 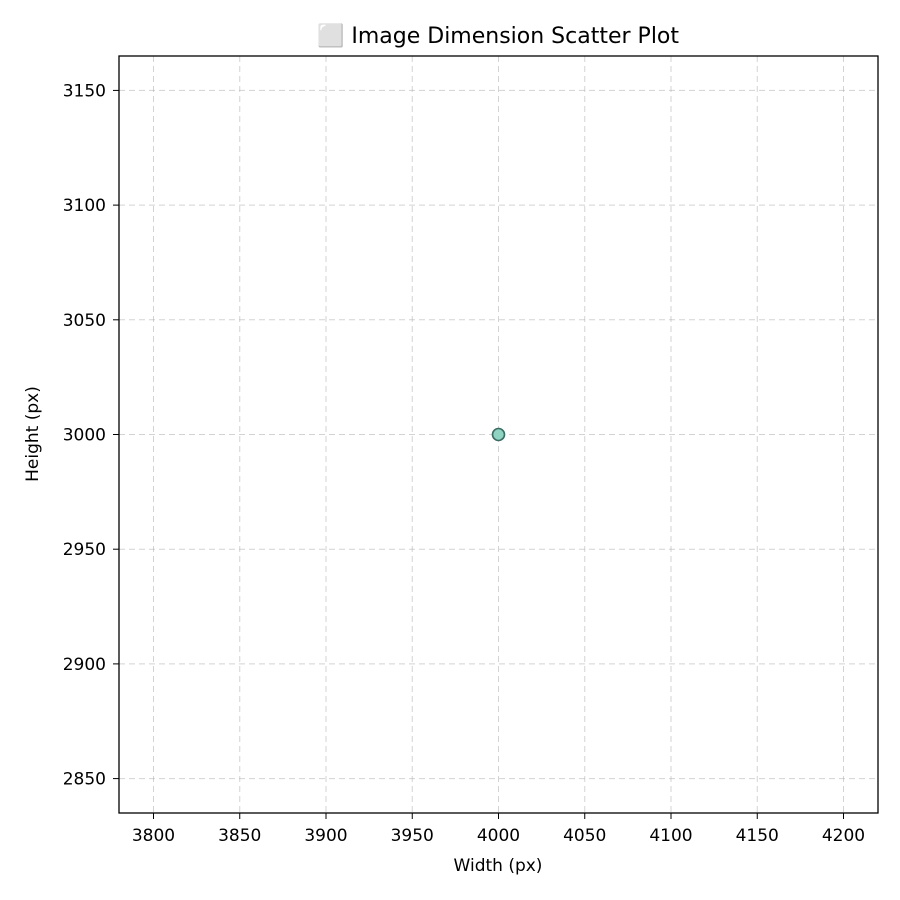 I want to click on y-tick-label: 3150, so click(x=84, y=91).